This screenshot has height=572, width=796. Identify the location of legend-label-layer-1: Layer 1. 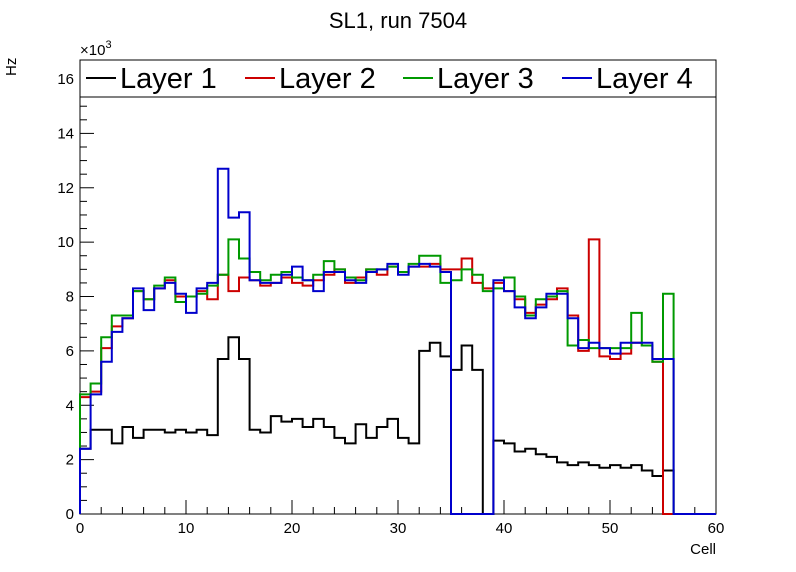
(168, 79).